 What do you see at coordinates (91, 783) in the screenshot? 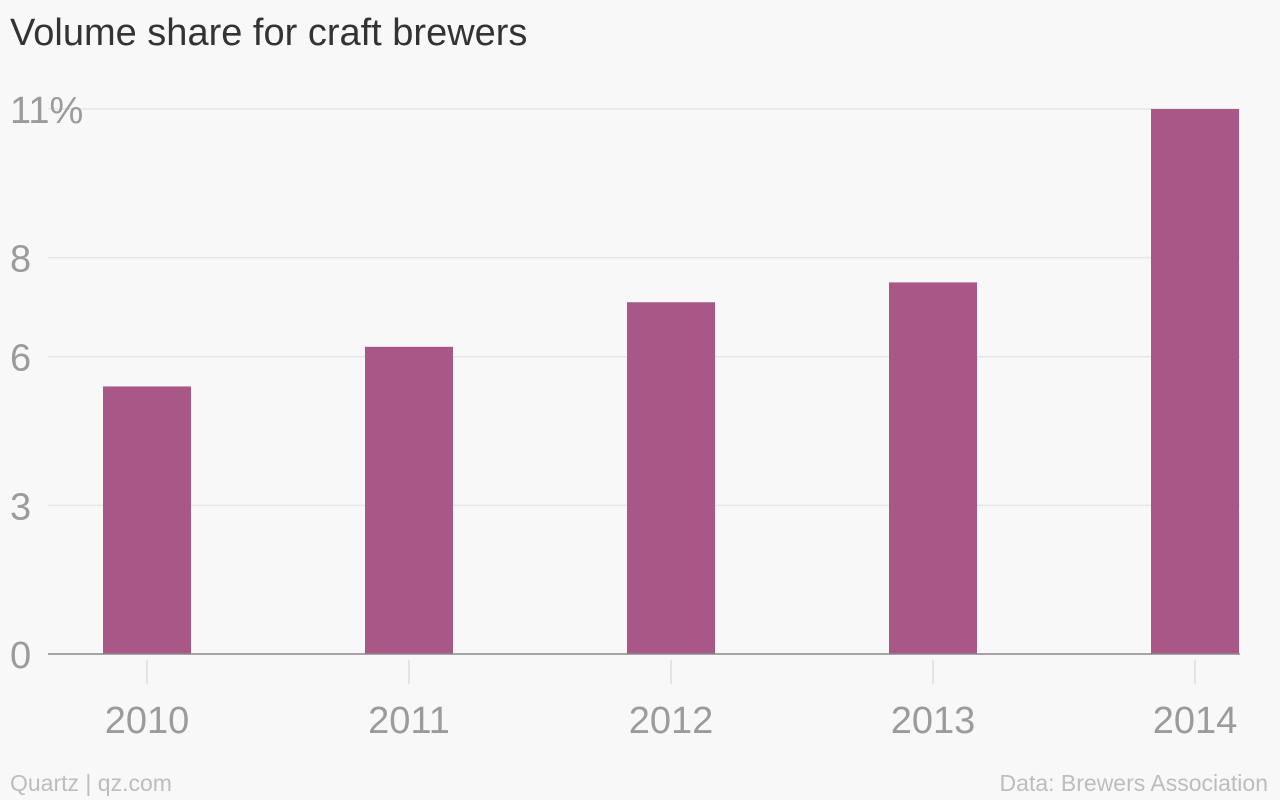
I see `credit-text: Quartz | qz.com` at bounding box center [91, 783].